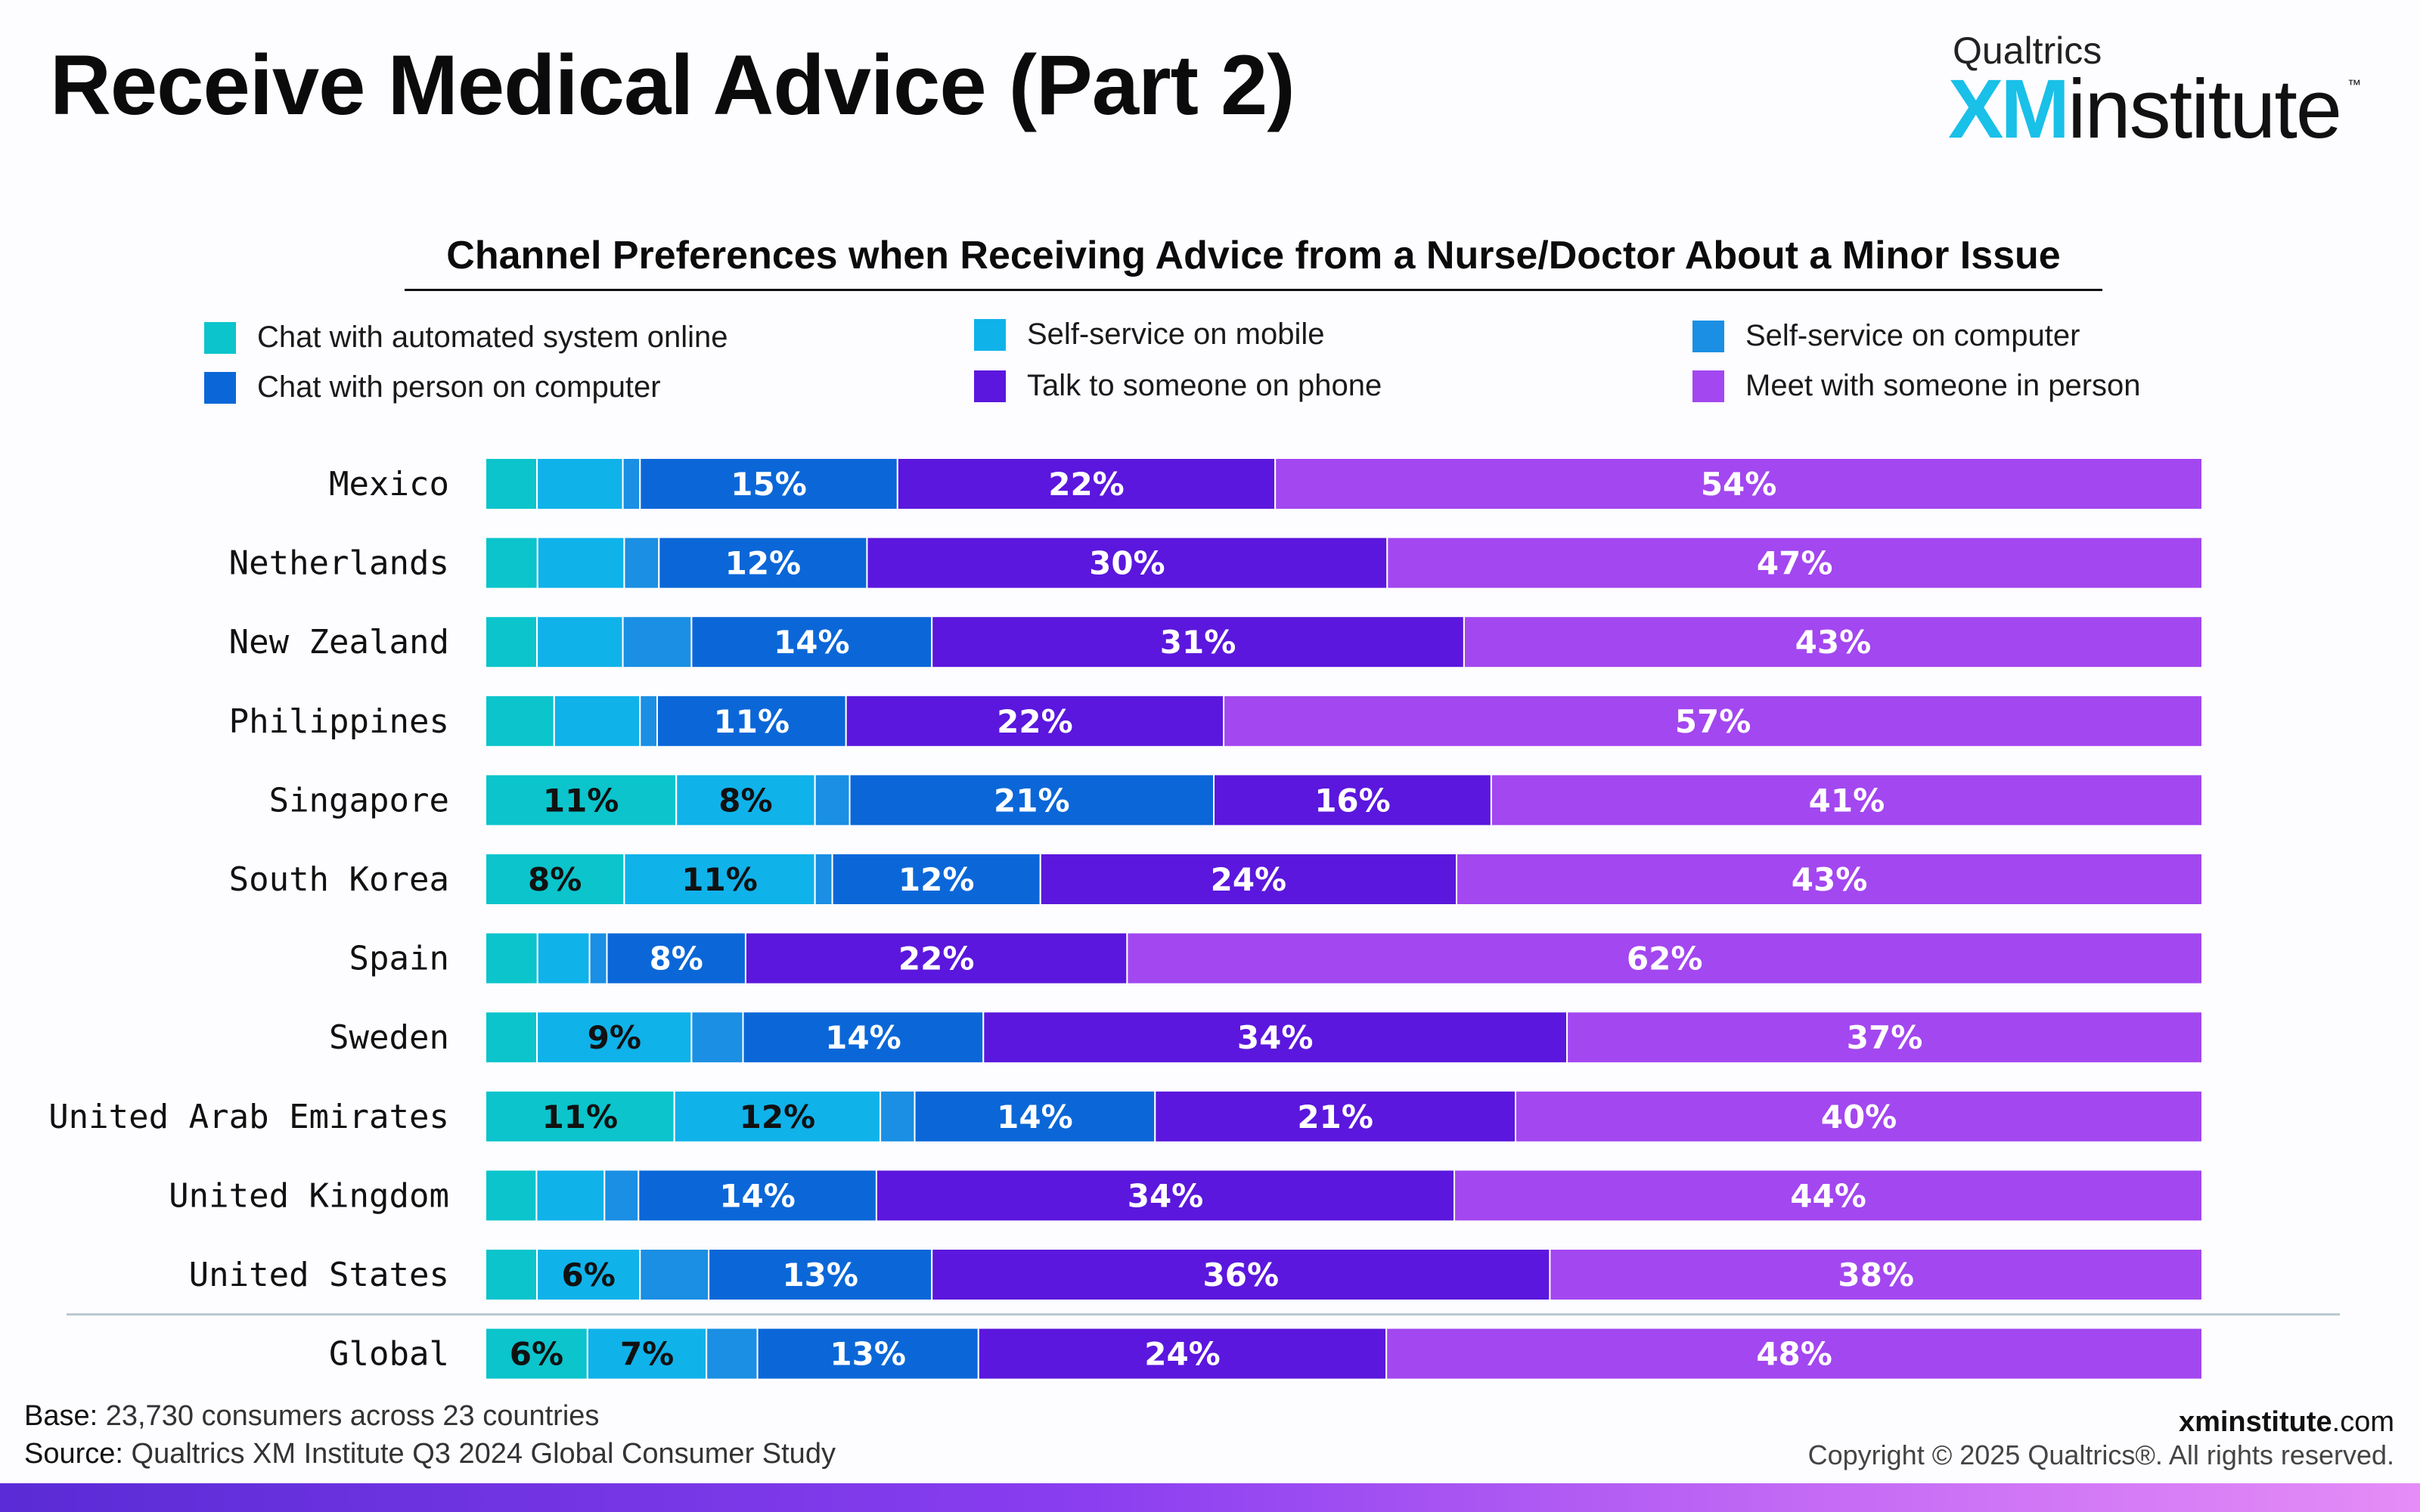 The image size is (2420, 1512). What do you see at coordinates (763, 563) in the screenshot?
I see `data-label: 12%` at bounding box center [763, 563].